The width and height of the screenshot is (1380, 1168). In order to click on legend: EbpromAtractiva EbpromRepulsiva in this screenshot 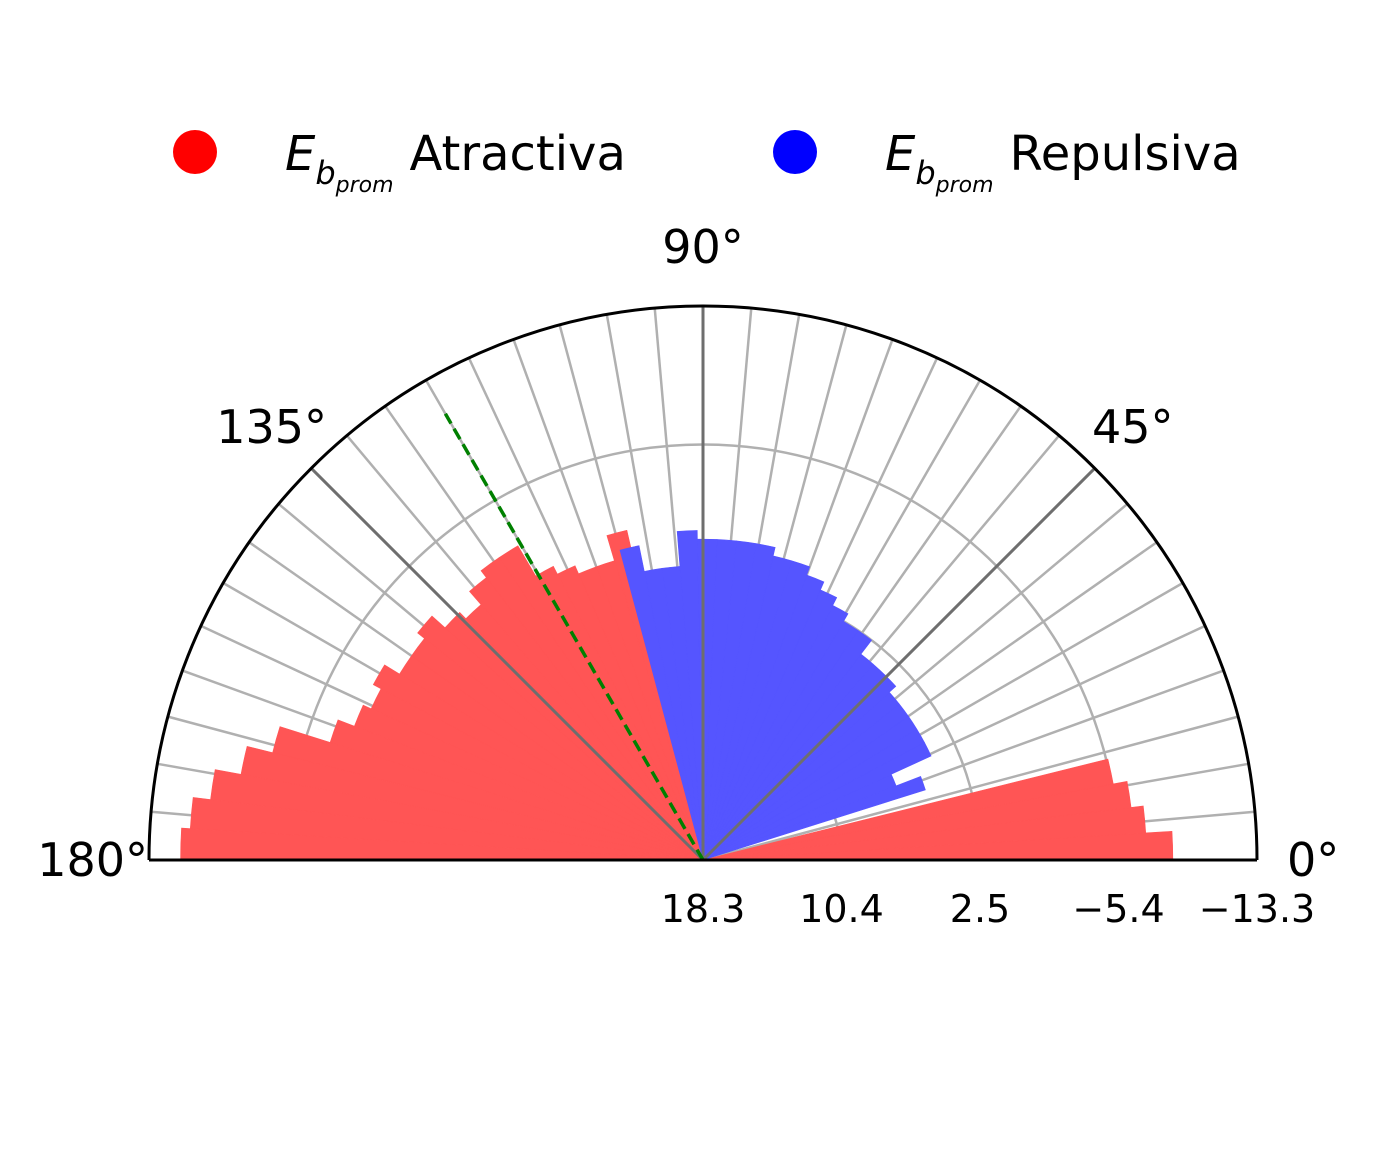, I will do `click(707, 162)`.